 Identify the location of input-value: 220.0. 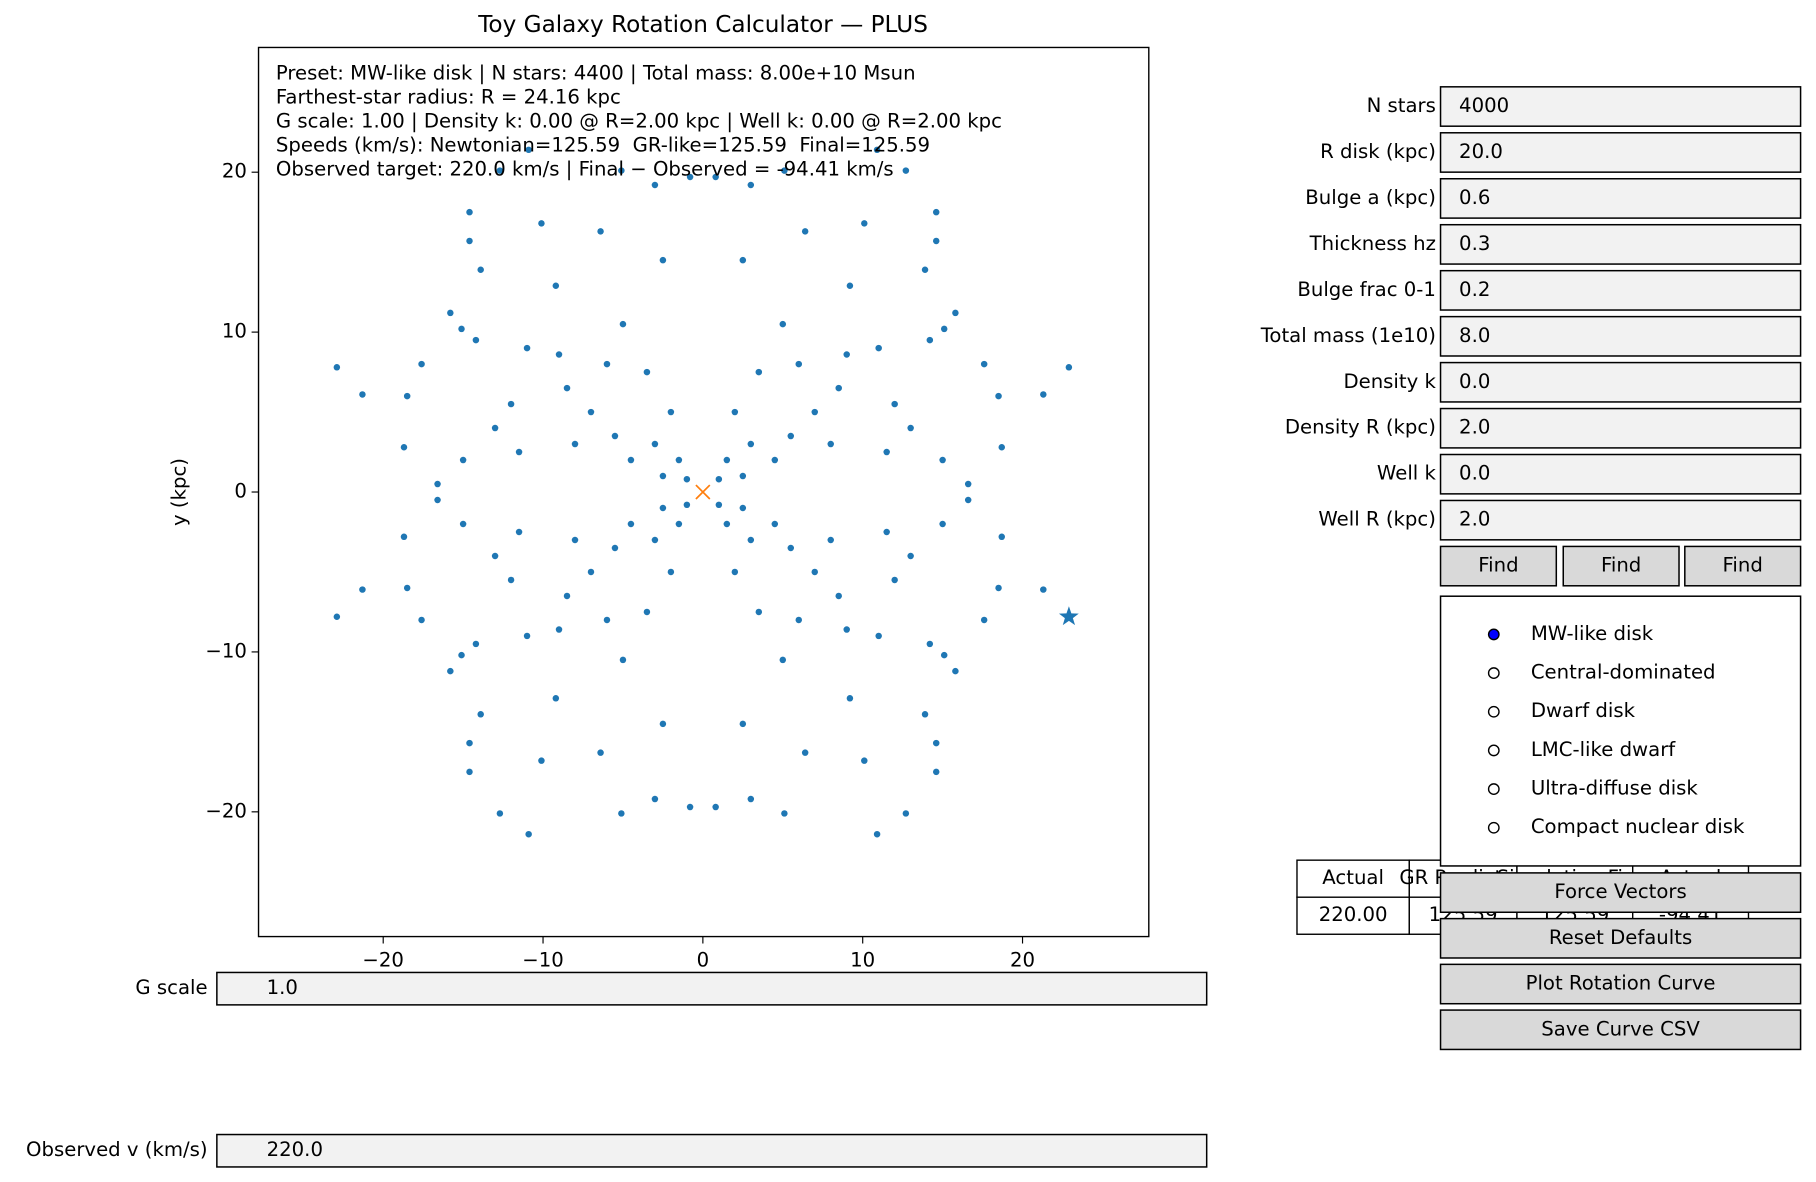
(295, 1149).